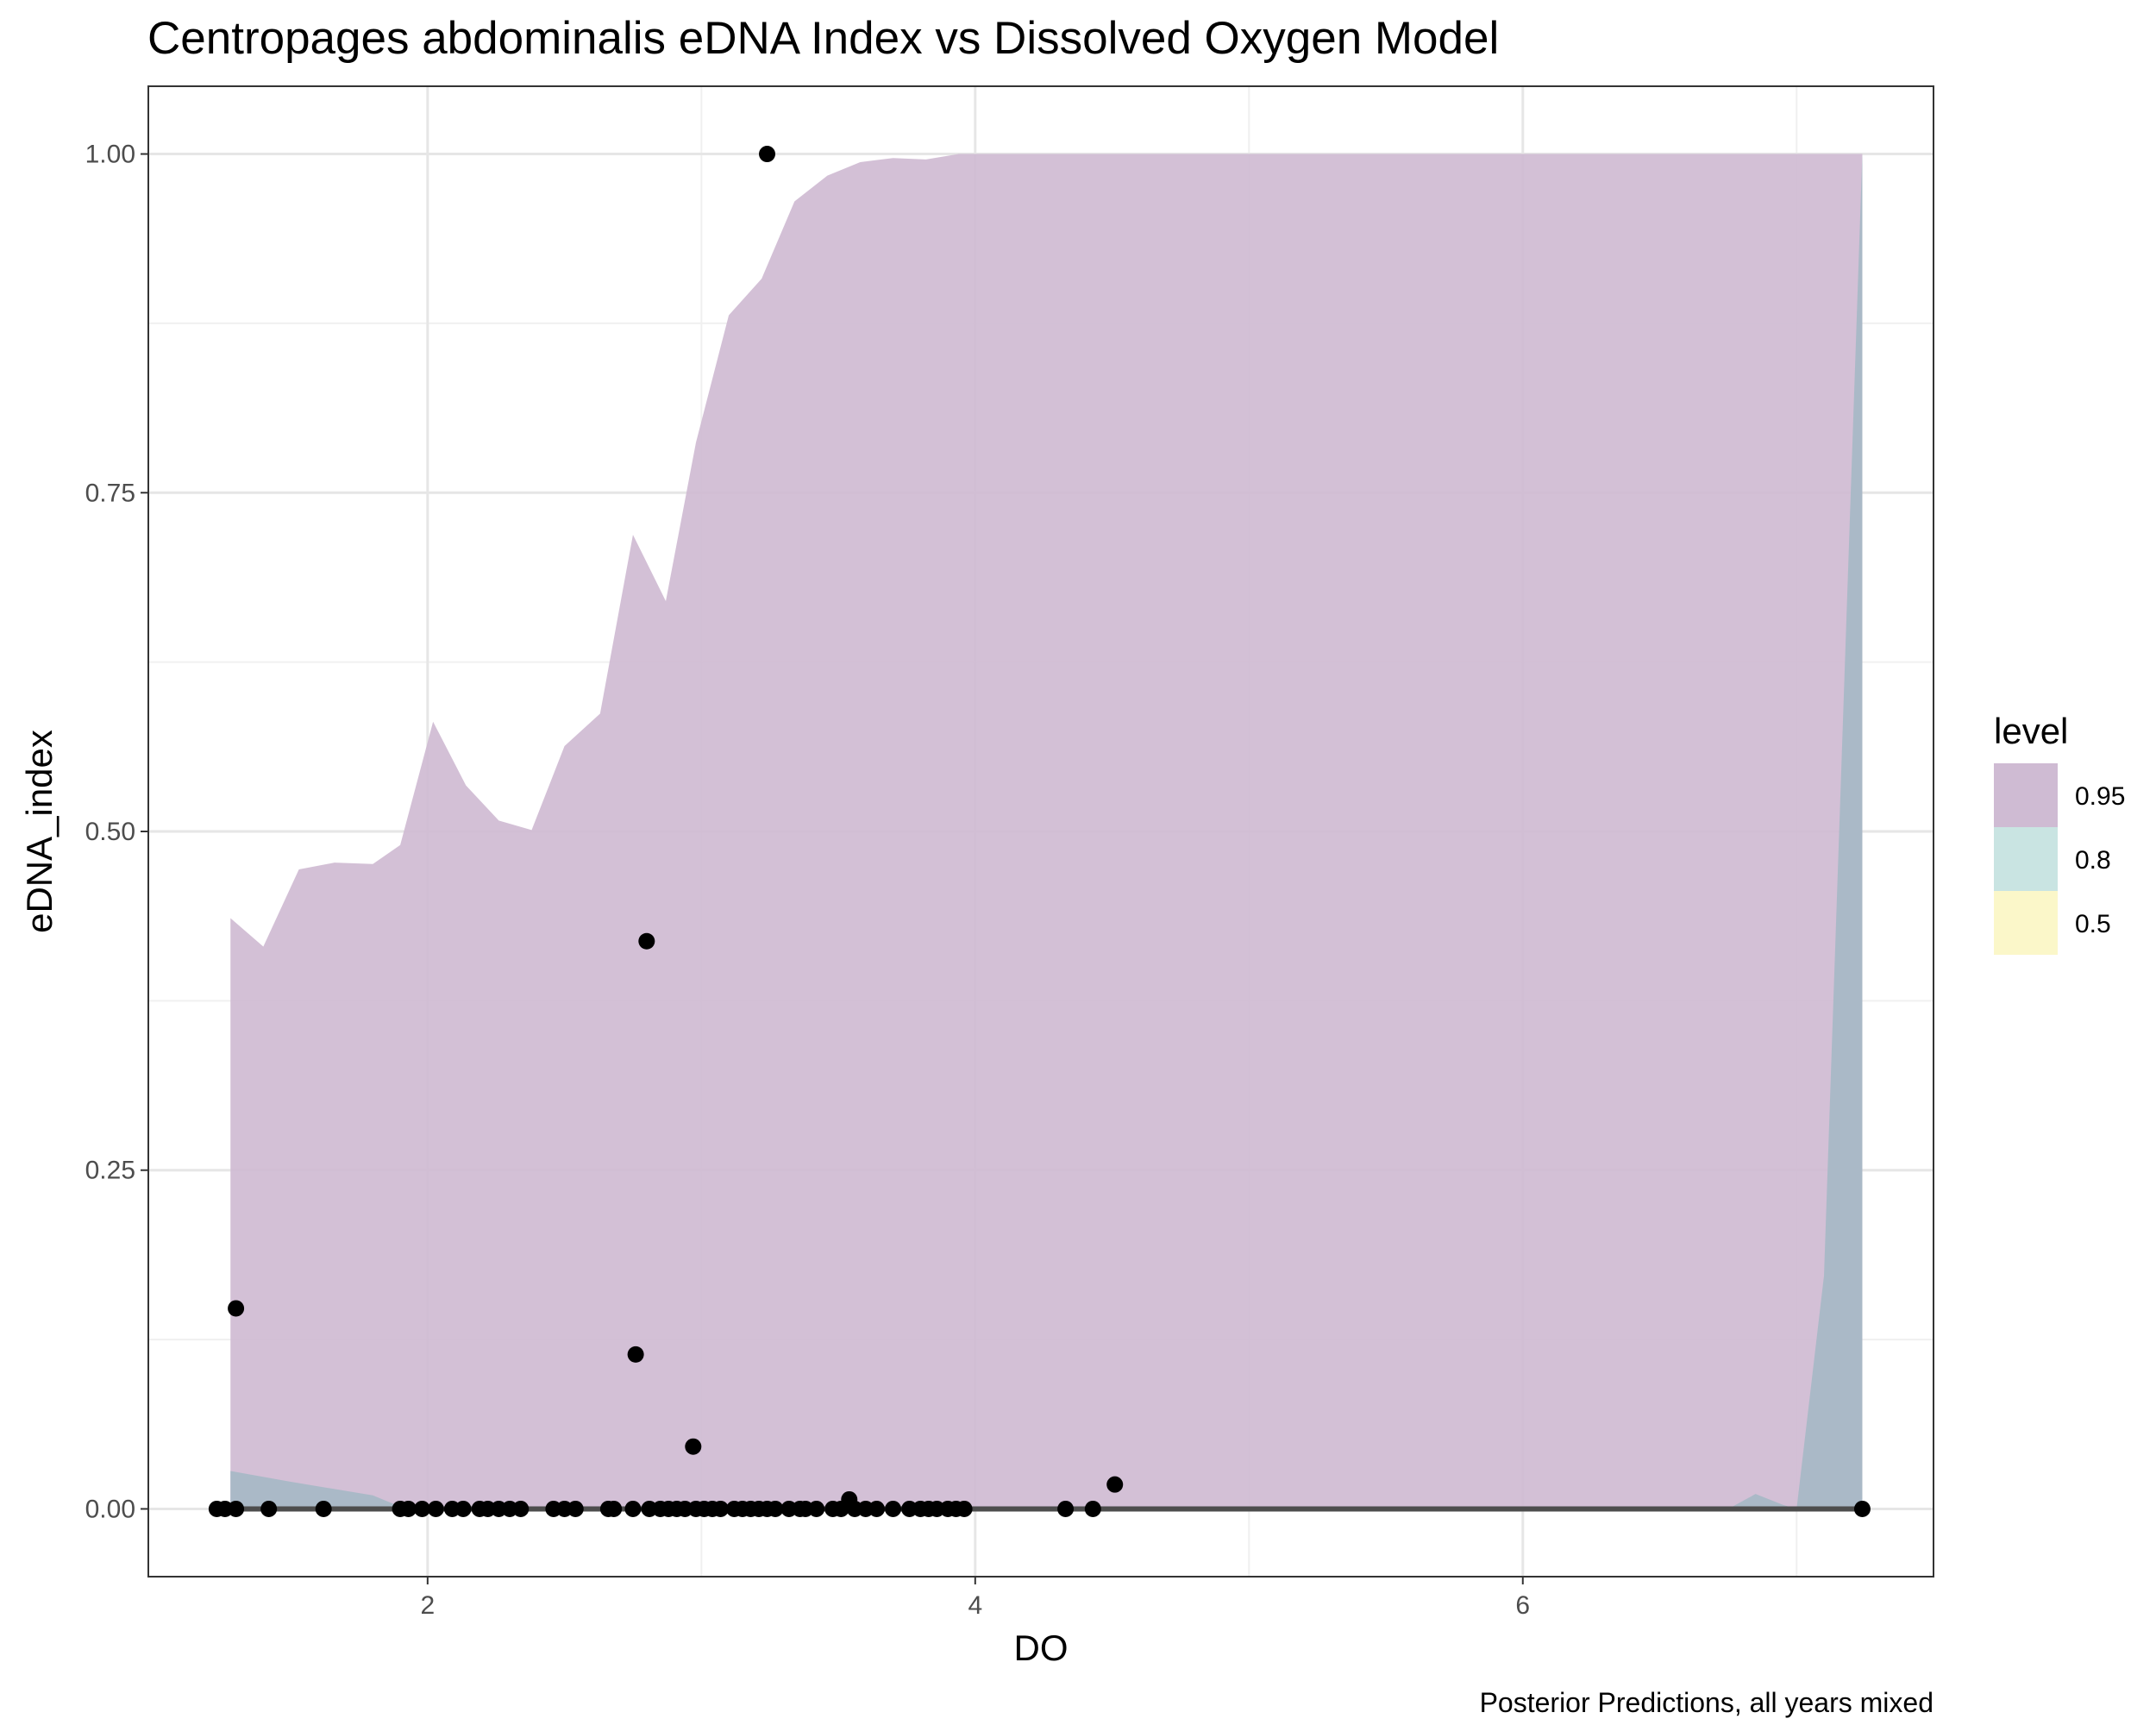 This screenshot has width=2156, height=1725. I want to click on x-tick-label: 2, so click(427, 1606).